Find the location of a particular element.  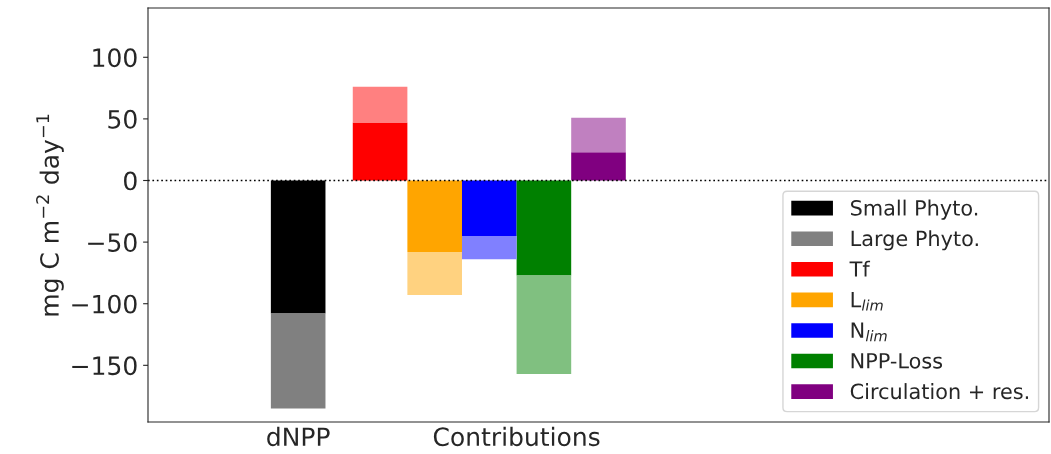

legend-label: Circulation + res. is located at coordinates (939, 391).